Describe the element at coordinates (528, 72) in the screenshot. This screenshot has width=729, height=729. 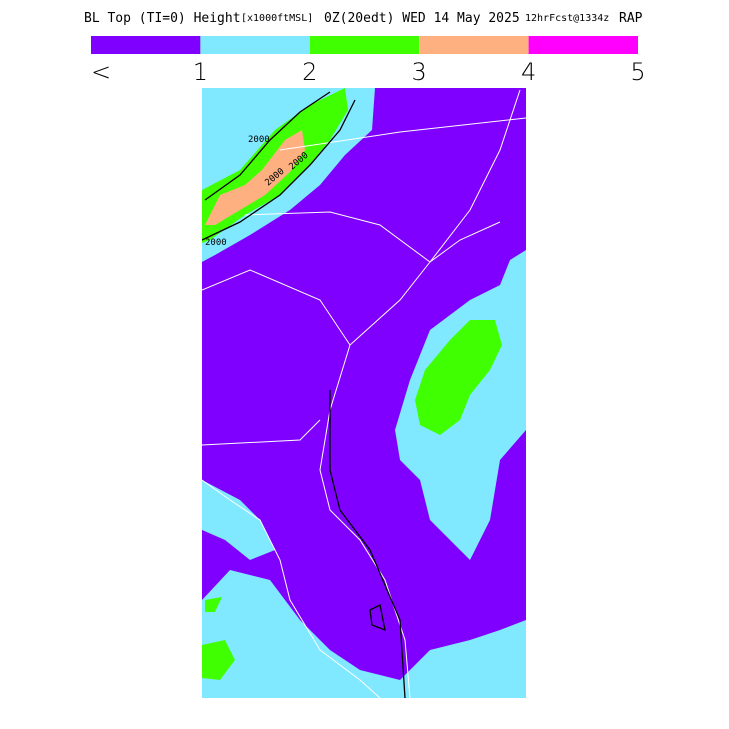
I see `legend-label: 4` at that location.